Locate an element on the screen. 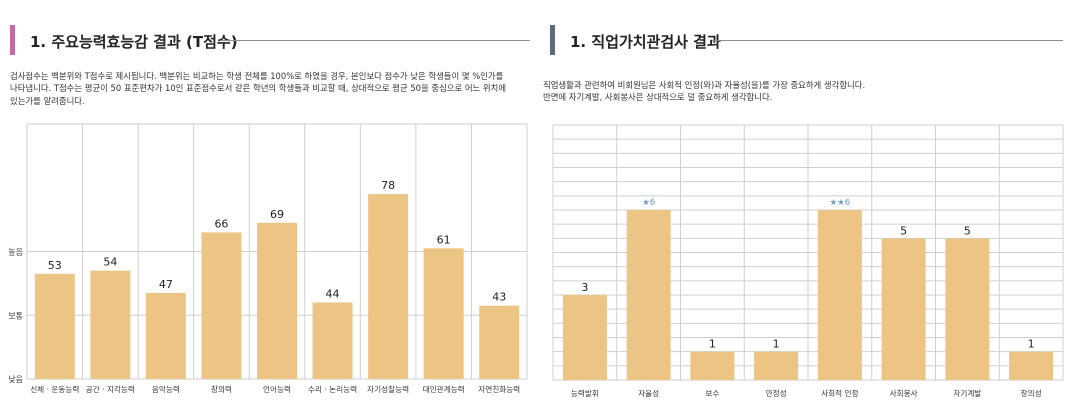 The image size is (1085, 417). values-section-header: 1. 직업가치관검사 결과 is located at coordinates (812, 40).